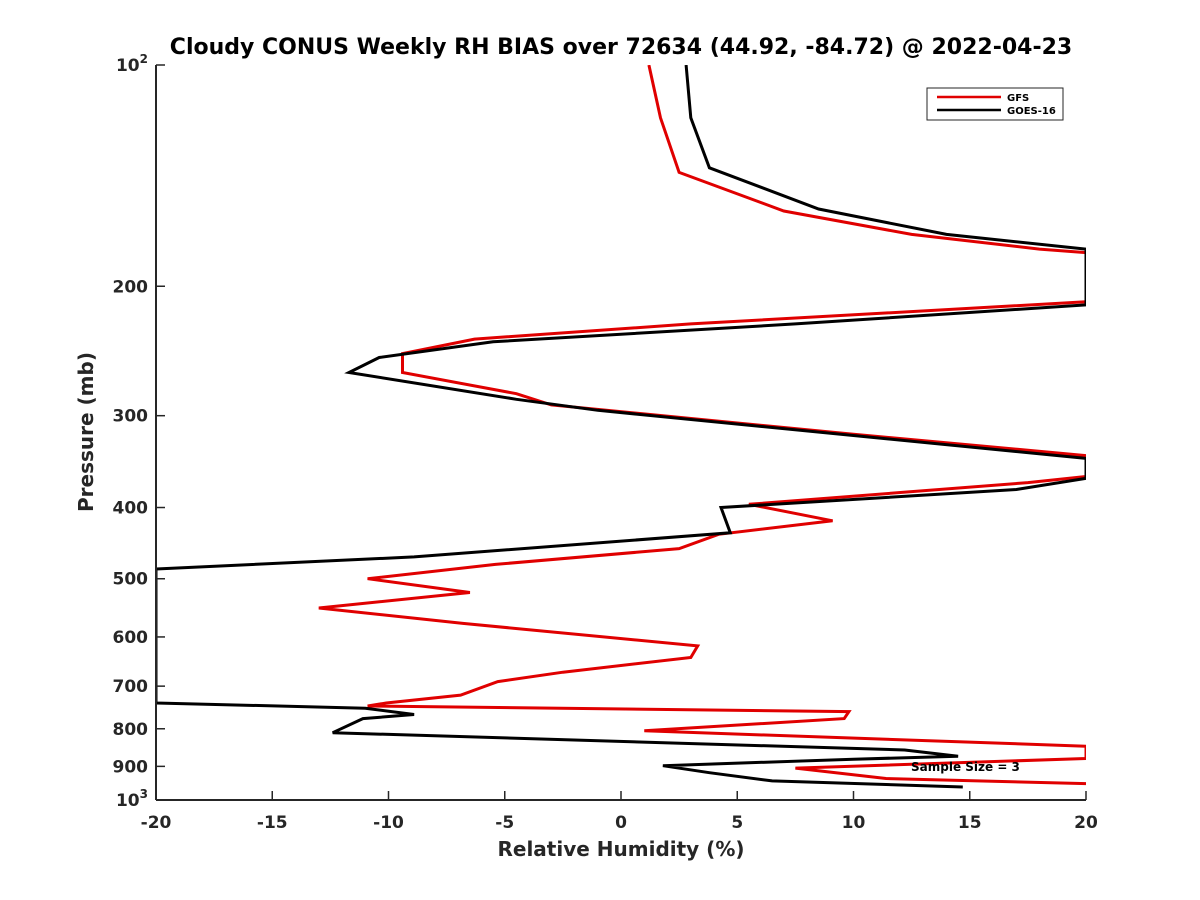  I want to click on x-tick-label: -20, so click(156, 823).